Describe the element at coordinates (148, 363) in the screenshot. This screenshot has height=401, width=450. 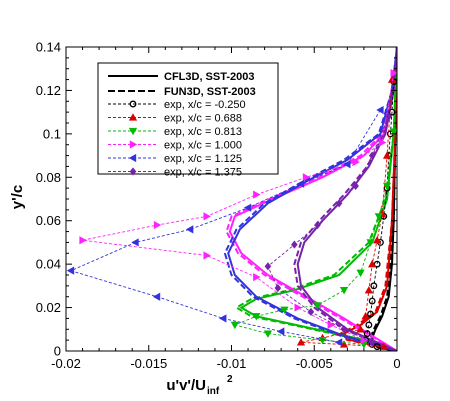
I see `x-tick-label: -0.015` at that location.